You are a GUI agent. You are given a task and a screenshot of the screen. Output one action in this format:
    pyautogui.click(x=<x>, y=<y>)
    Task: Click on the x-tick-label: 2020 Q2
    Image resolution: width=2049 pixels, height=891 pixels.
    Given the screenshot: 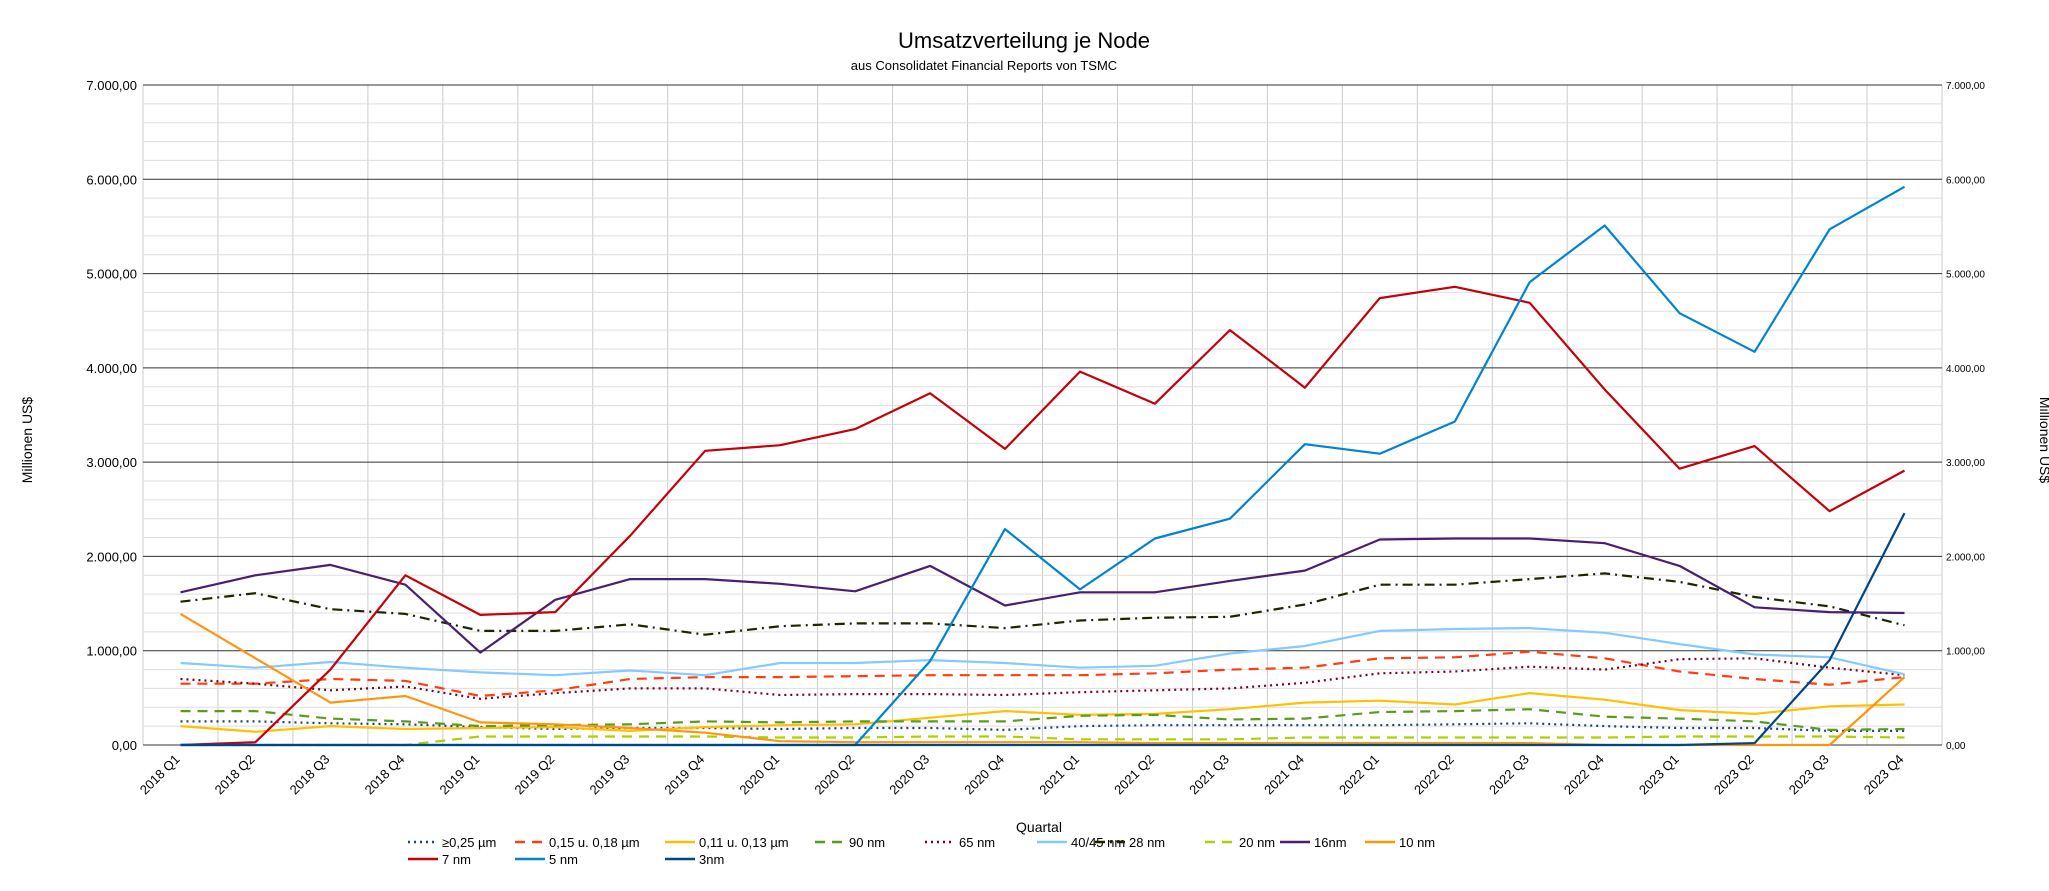 What is the action you would take?
    pyautogui.click(x=834, y=775)
    